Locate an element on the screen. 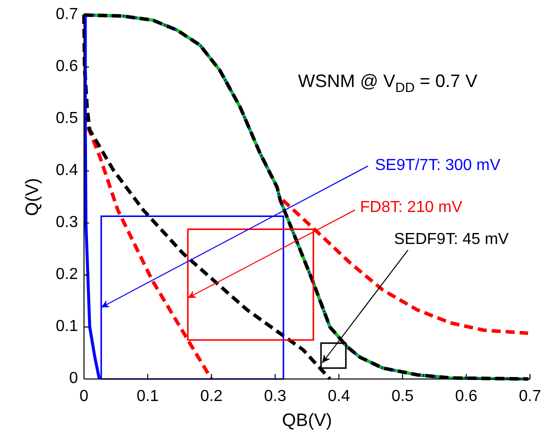 The width and height of the screenshot is (555, 448). x-tick-label: 0 is located at coordinates (84, 396).